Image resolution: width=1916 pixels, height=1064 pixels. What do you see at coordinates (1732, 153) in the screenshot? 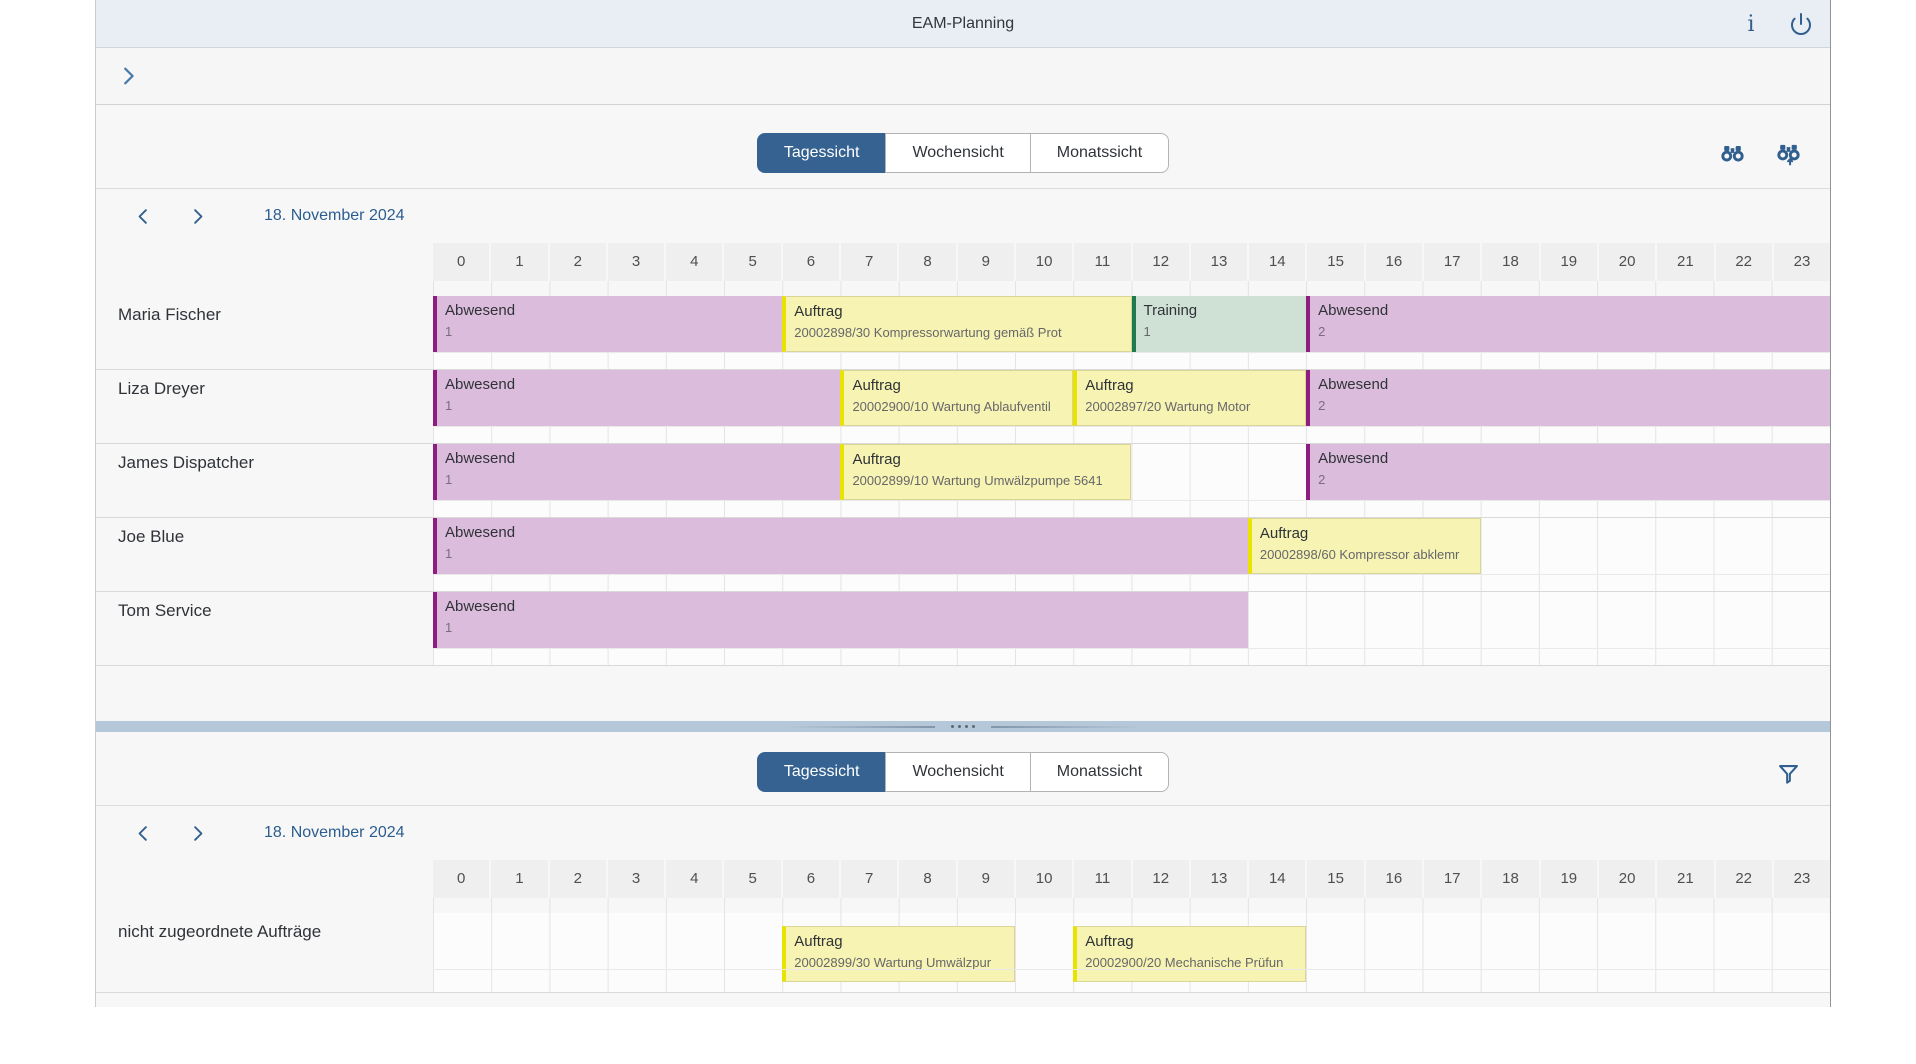
I see `find-icon` at bounding box center [1732, 153].